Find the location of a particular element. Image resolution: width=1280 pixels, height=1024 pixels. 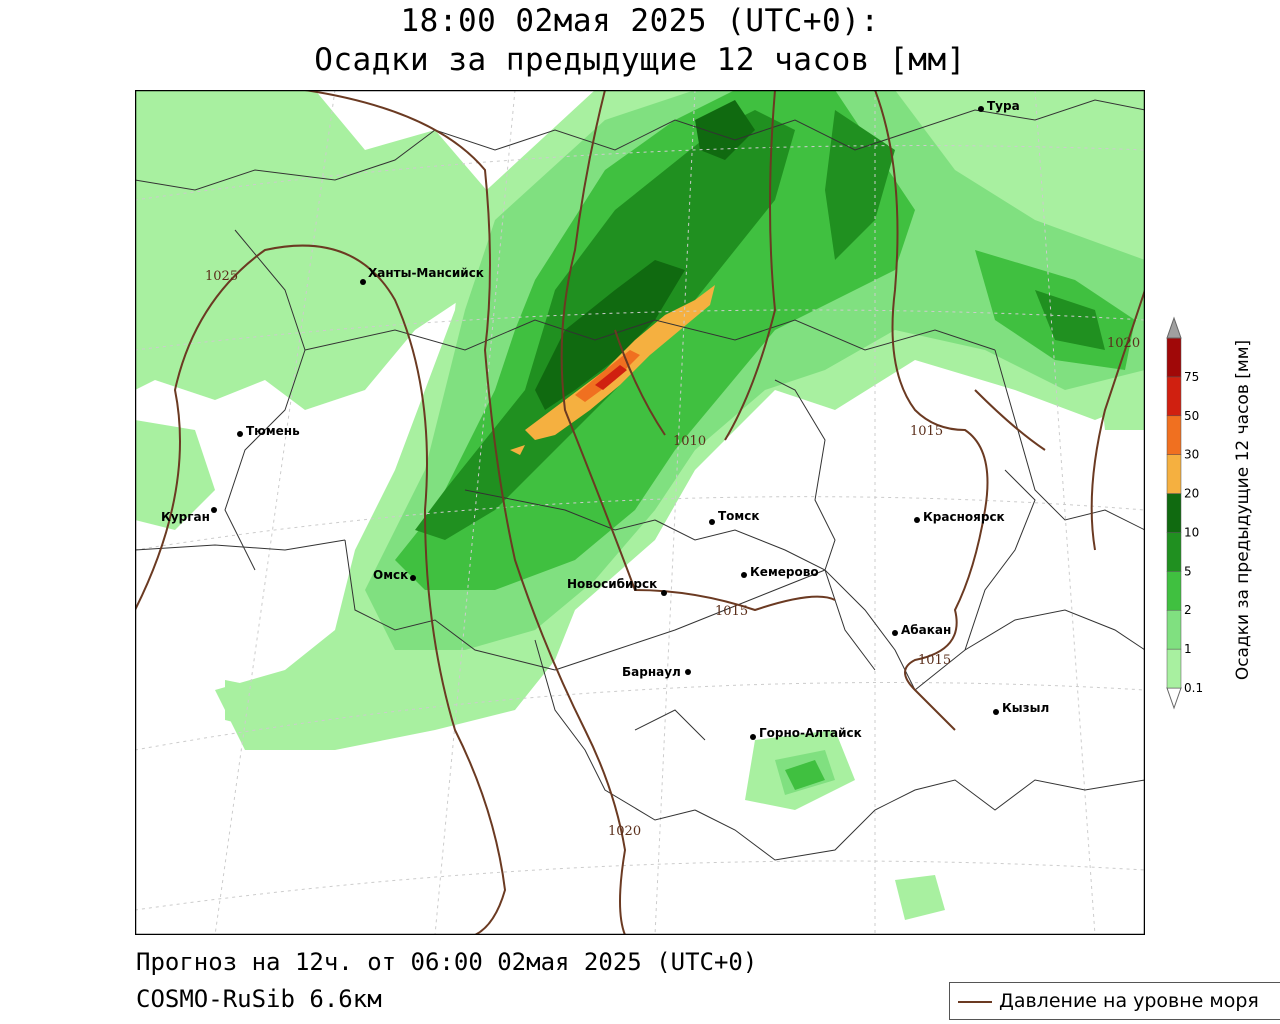

city-label-abakan: Абакан is located at coordinates (926, 630).